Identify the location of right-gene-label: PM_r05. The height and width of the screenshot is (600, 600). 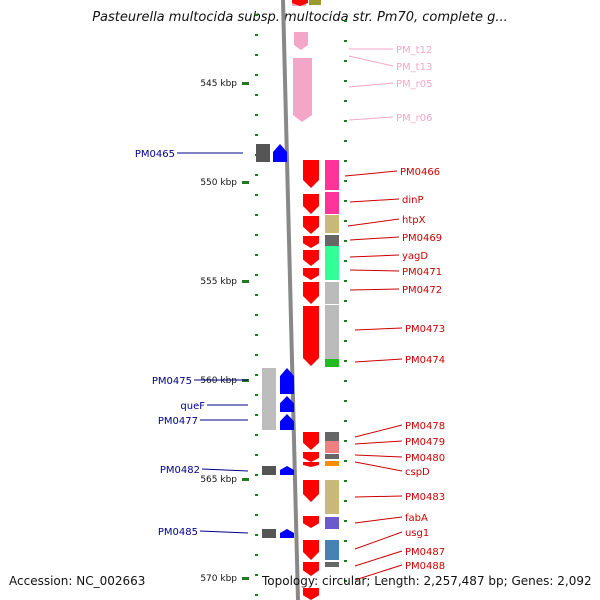
(414, 84).